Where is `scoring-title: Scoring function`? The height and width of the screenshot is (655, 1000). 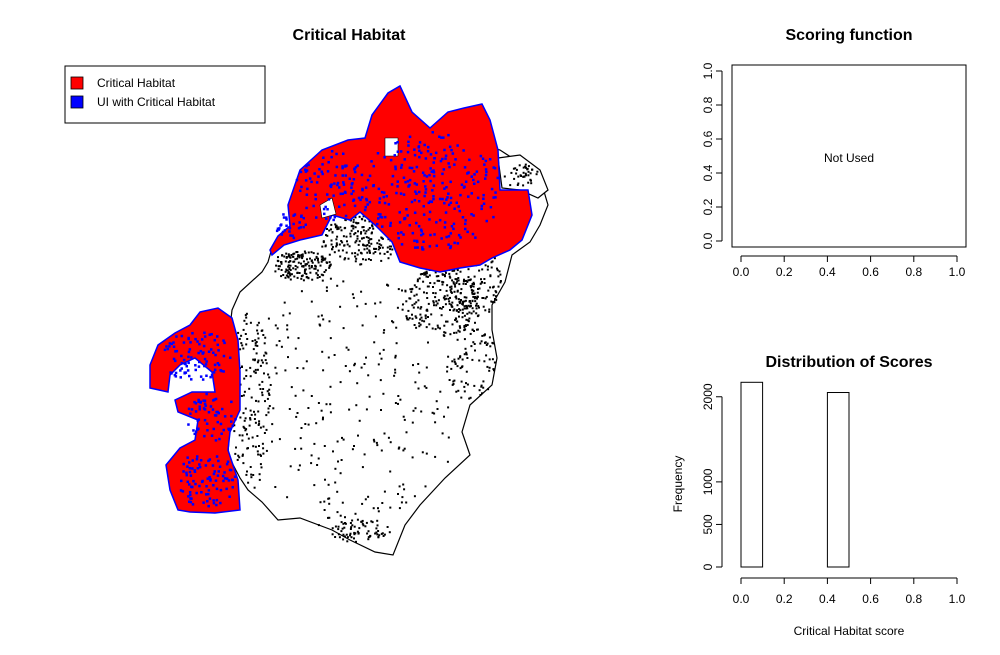
scoring-title: Scoring function is located at coordinates (848, 35).